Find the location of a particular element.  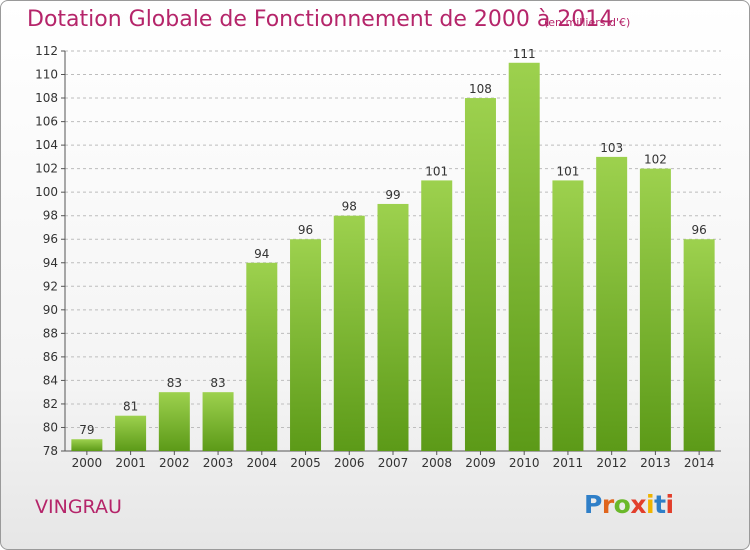

data-label: 103 is located at coordinates (611, 148).